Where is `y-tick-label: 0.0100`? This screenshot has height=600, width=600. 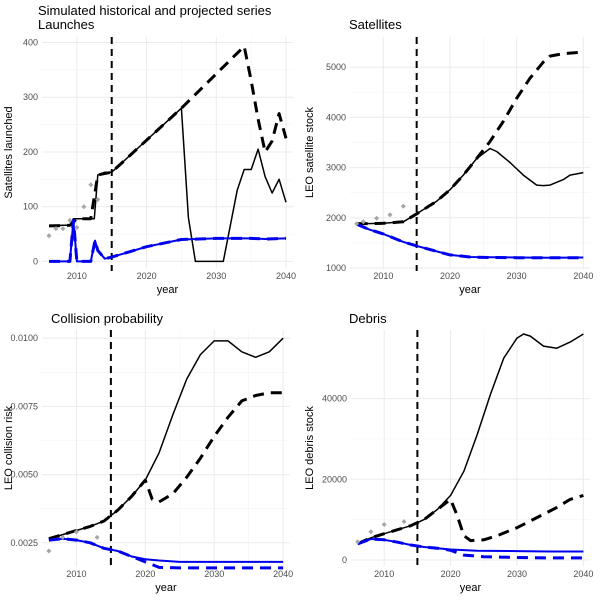 y-tick-label: 0.0100 is located at coordinates (24, 338).